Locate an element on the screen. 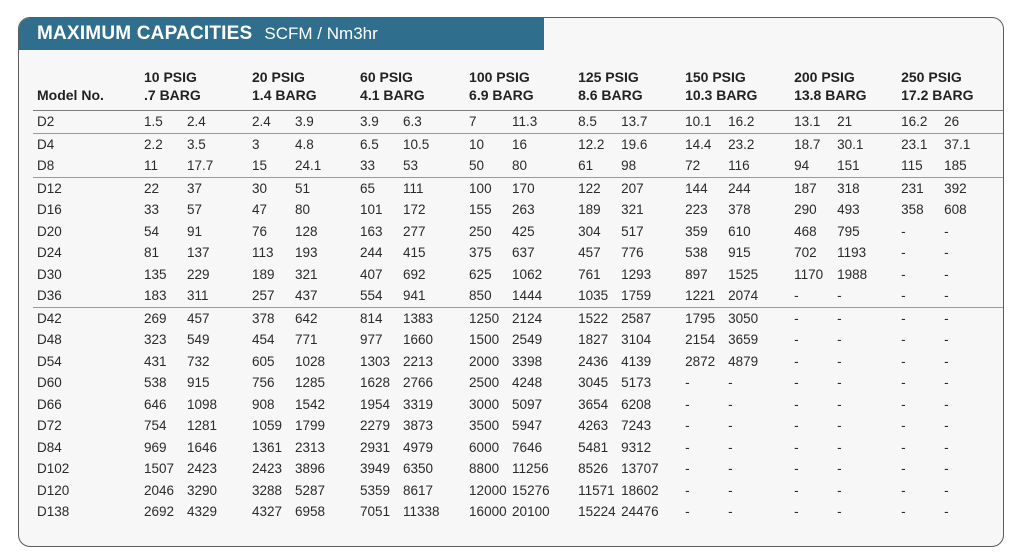 The image size is (1024, 557). scfm-cell: 358 is located at coordinates (912, 209).